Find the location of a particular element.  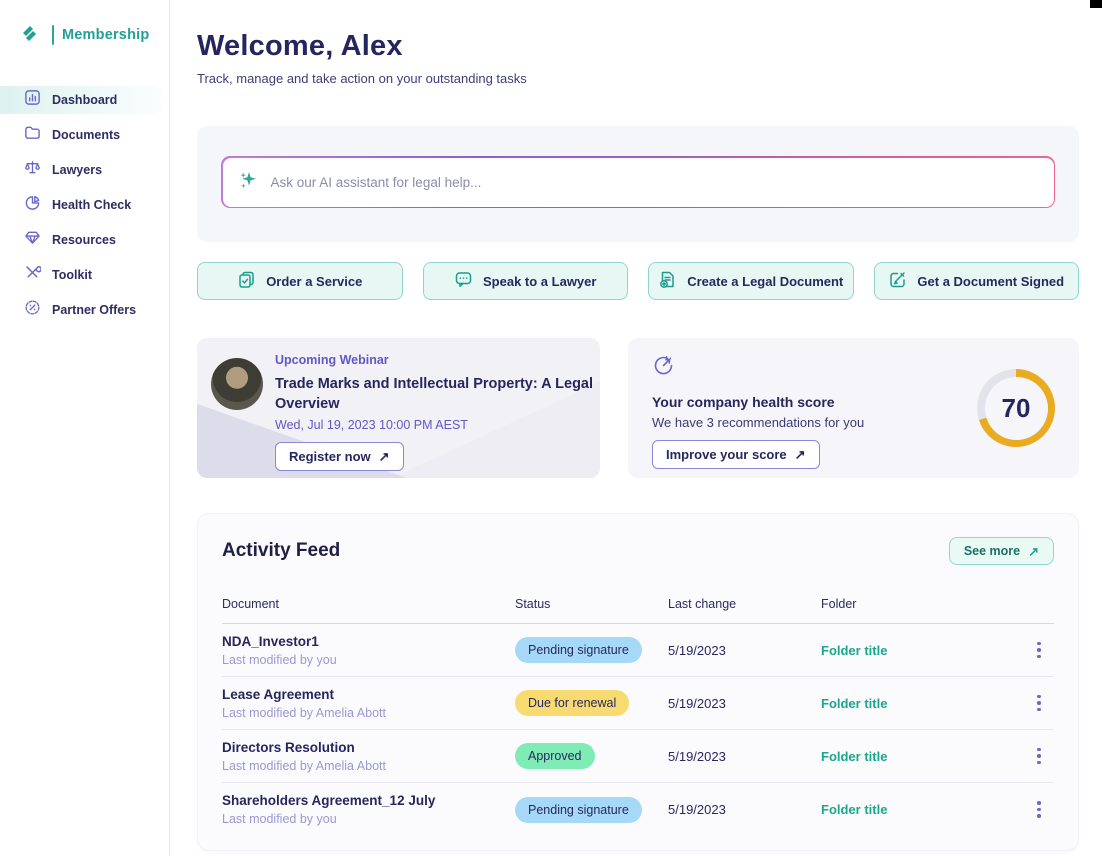

sidebar-item-label: Lawyers is located at coordinates (77, 170).